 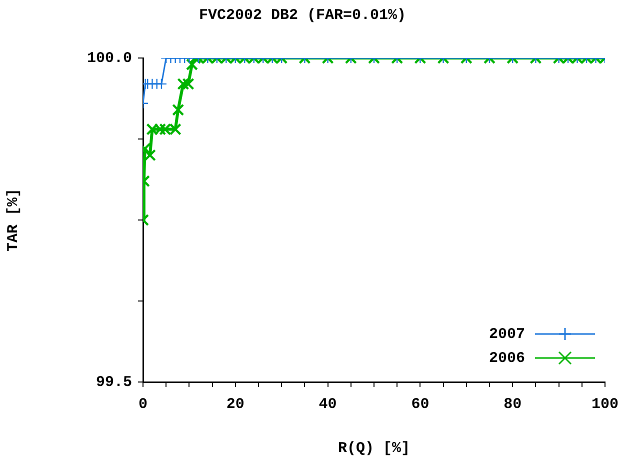 I want to click on x-tick-label: 20, so click(x=235, y=404).